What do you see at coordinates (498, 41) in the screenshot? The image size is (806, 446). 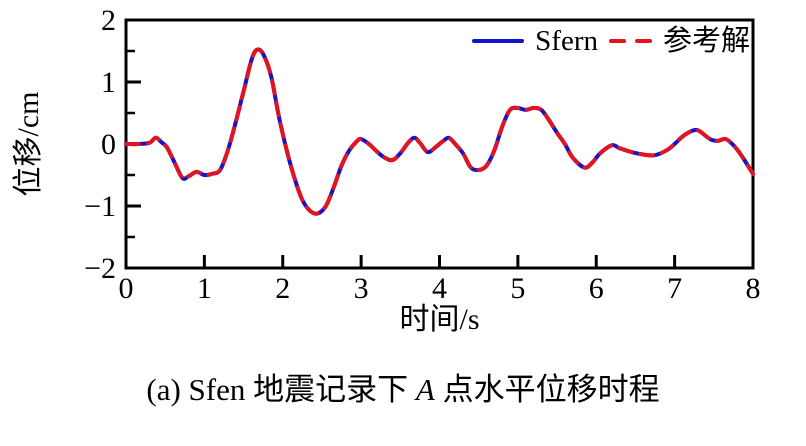 I see `legend-sfern-line-sample` at bounding box center [498, 41].